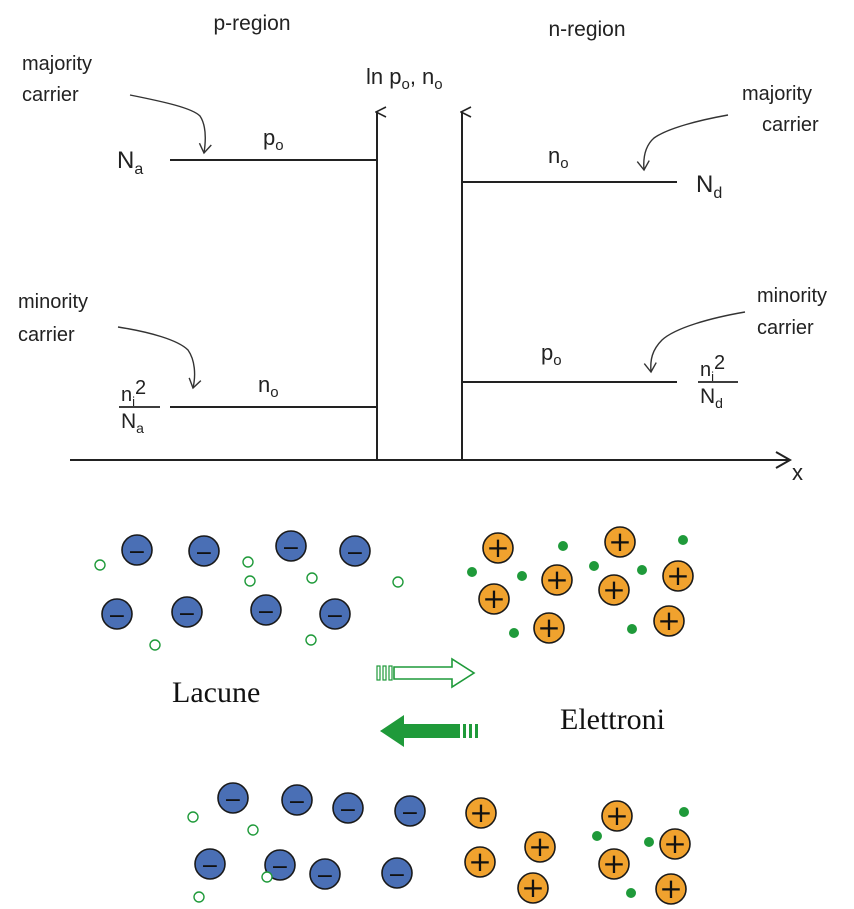  Describe the element at coordinates (159, 358) in the screenshot. I see `p-minority-pointer` at that location.